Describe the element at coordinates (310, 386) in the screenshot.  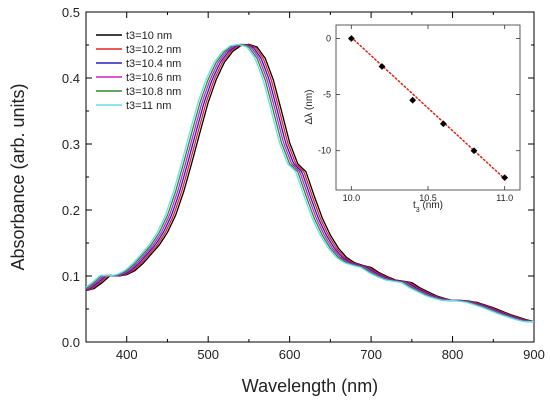
I see `x-axis-title: Wavelength (nm)` at that location.